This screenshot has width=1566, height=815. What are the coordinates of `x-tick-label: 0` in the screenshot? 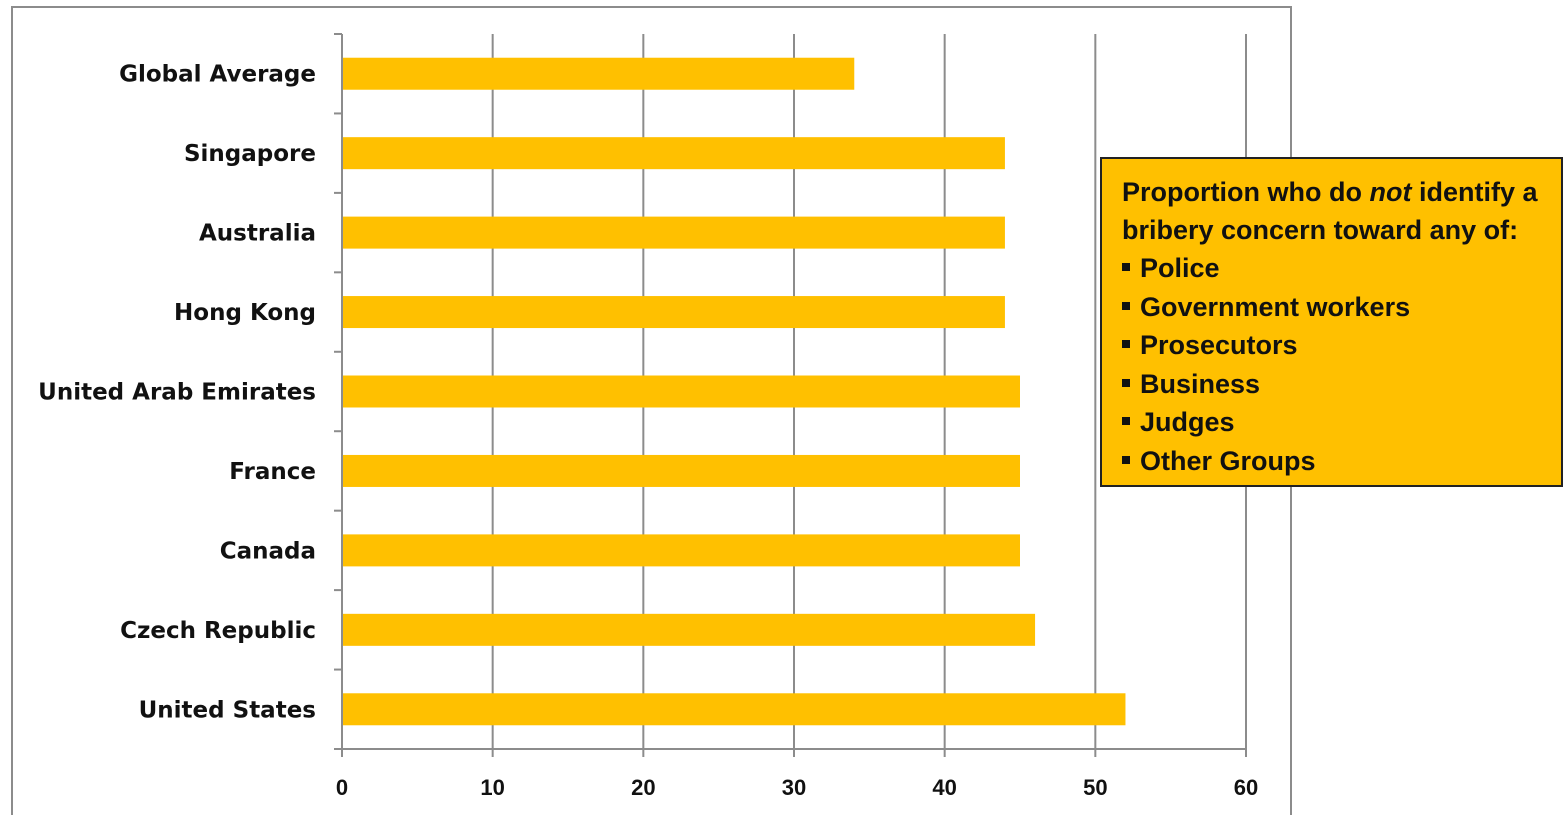 It's located at (342, 787).